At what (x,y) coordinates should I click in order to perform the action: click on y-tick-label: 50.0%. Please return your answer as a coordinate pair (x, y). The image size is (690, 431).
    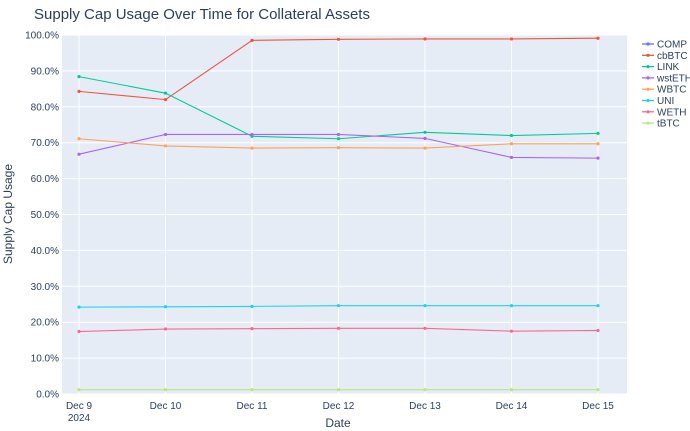
    Looking at the image, I should click on (45, 215).